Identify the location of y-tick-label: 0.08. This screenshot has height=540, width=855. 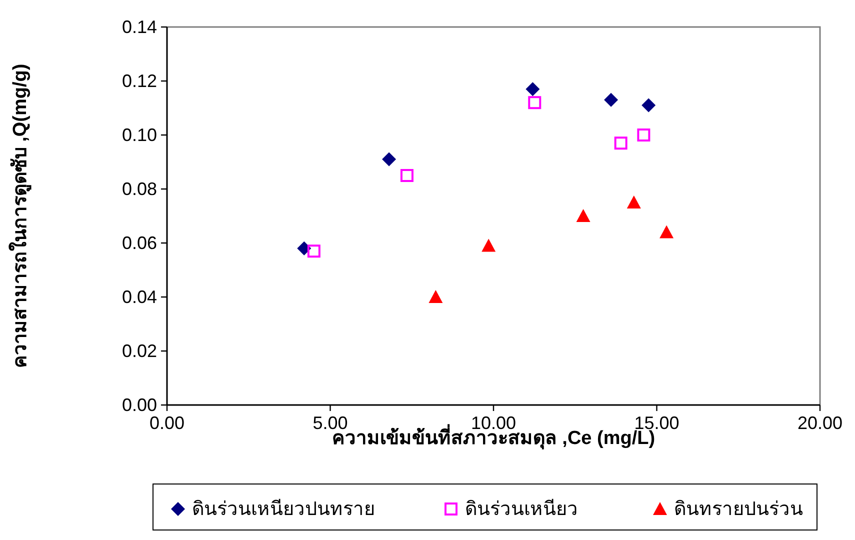
(139, 189).